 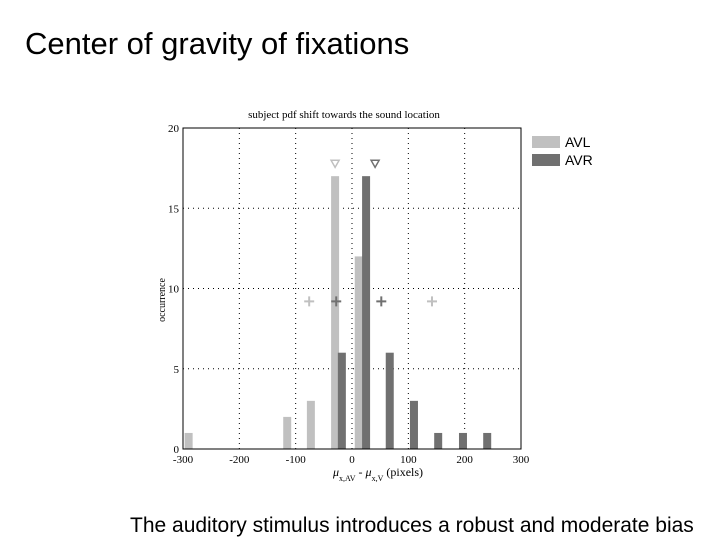 I want to click on x-tick-label: -300, so click(x=183, y=460).